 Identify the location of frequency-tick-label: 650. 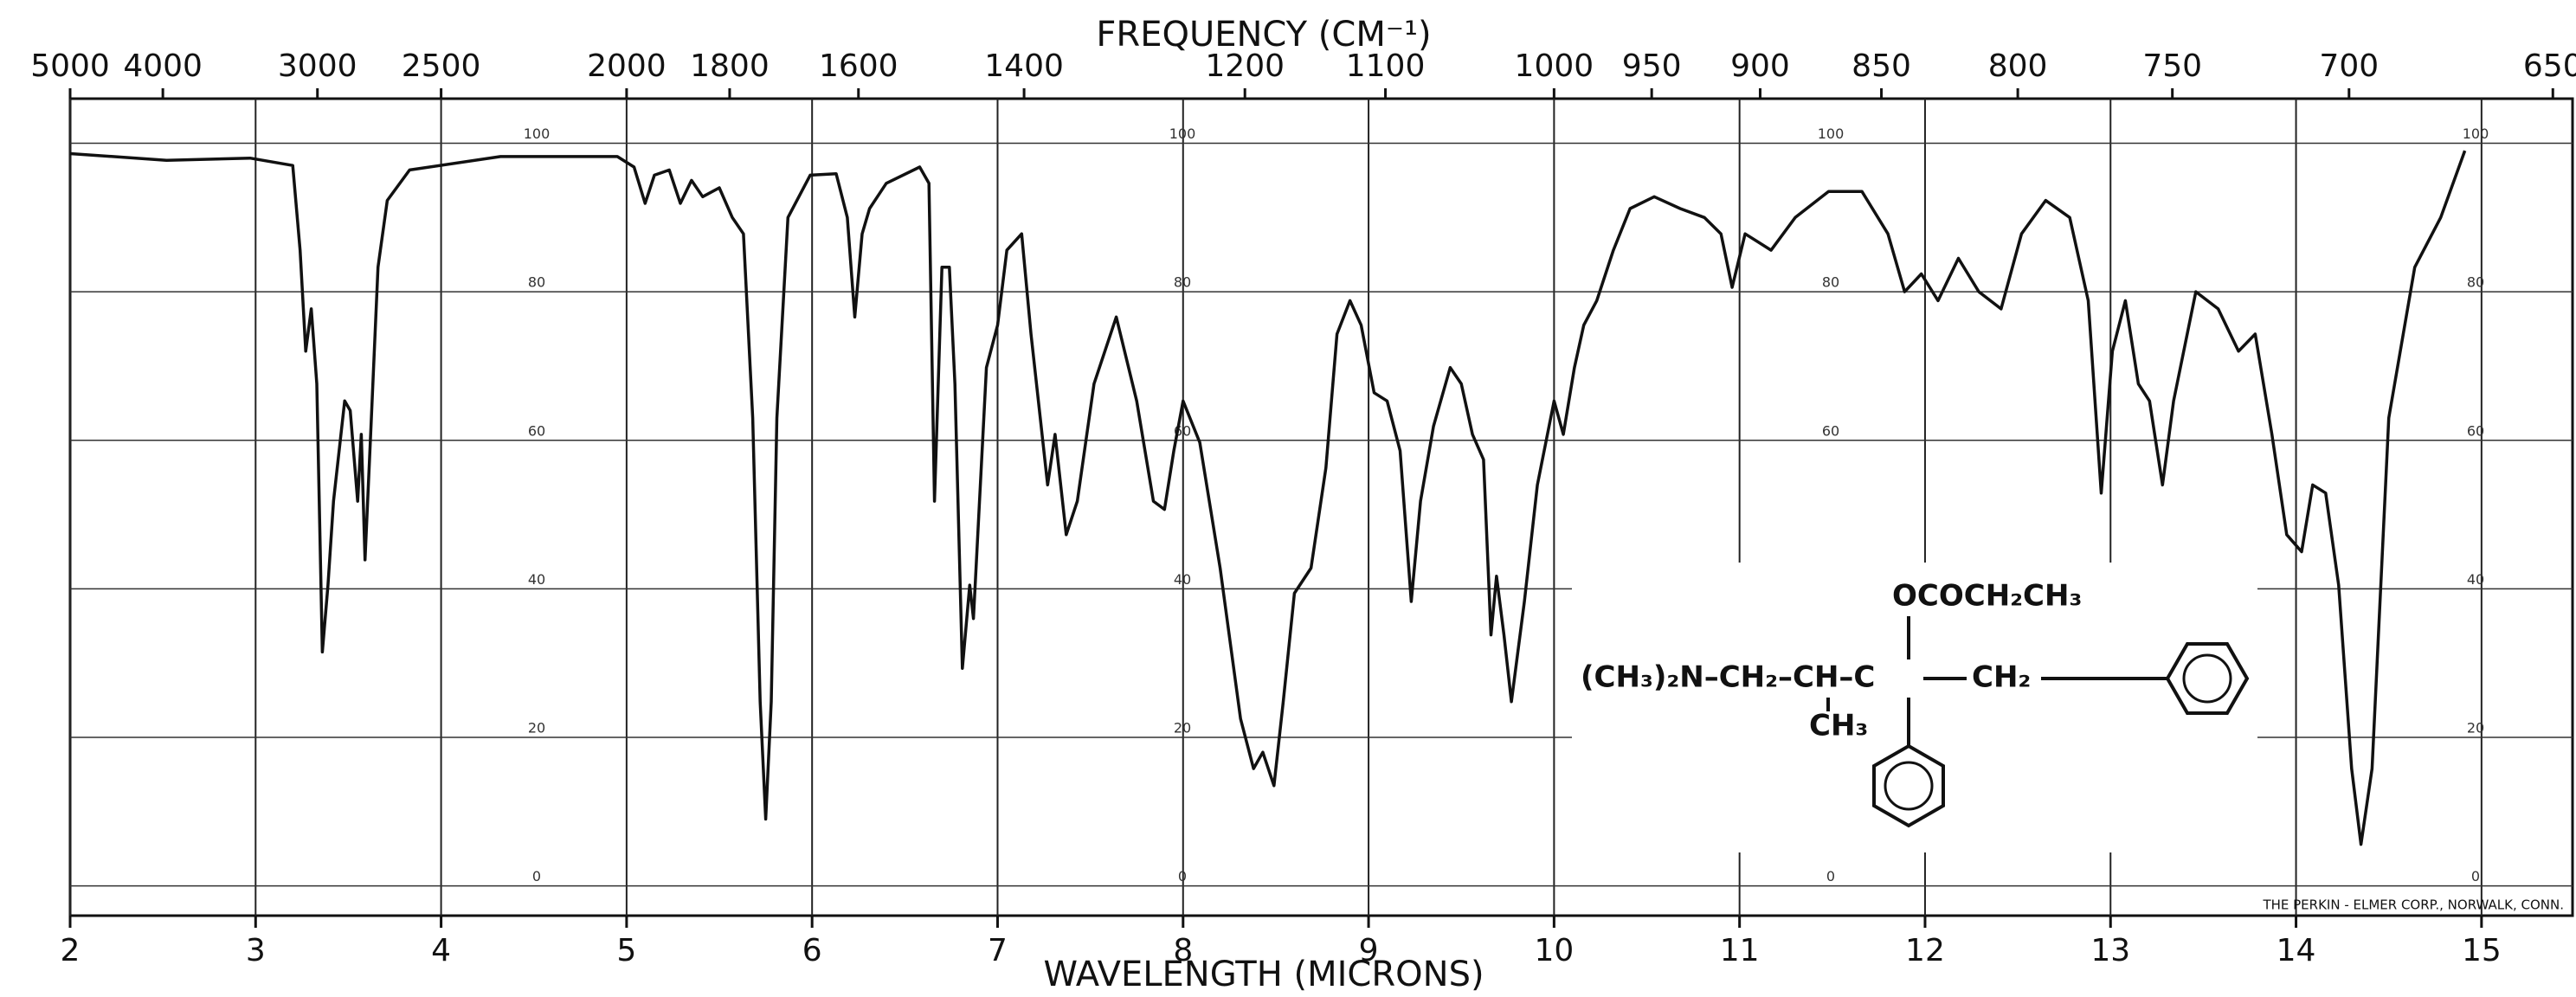
(2549, 66).